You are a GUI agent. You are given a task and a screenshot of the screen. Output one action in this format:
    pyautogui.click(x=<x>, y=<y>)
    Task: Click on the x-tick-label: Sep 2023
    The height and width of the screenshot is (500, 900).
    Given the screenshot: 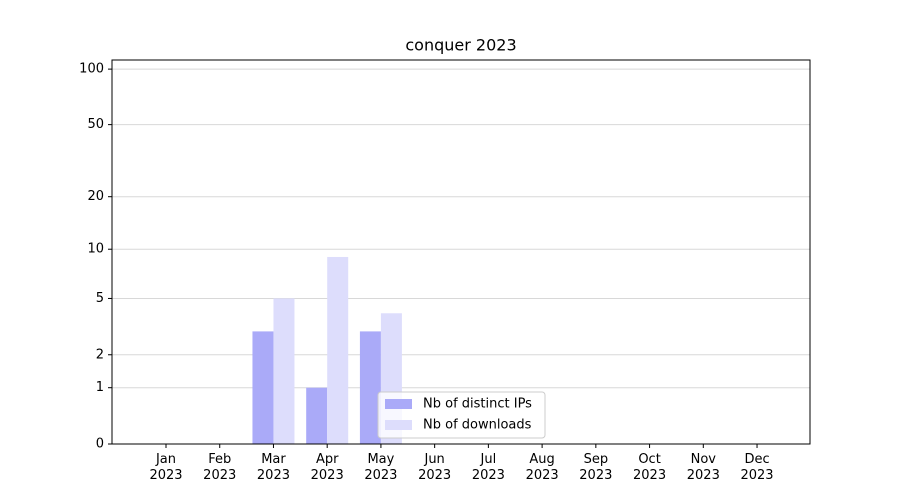 What is the action you would take?
    pyautogui.click(x=596, y=467)
    